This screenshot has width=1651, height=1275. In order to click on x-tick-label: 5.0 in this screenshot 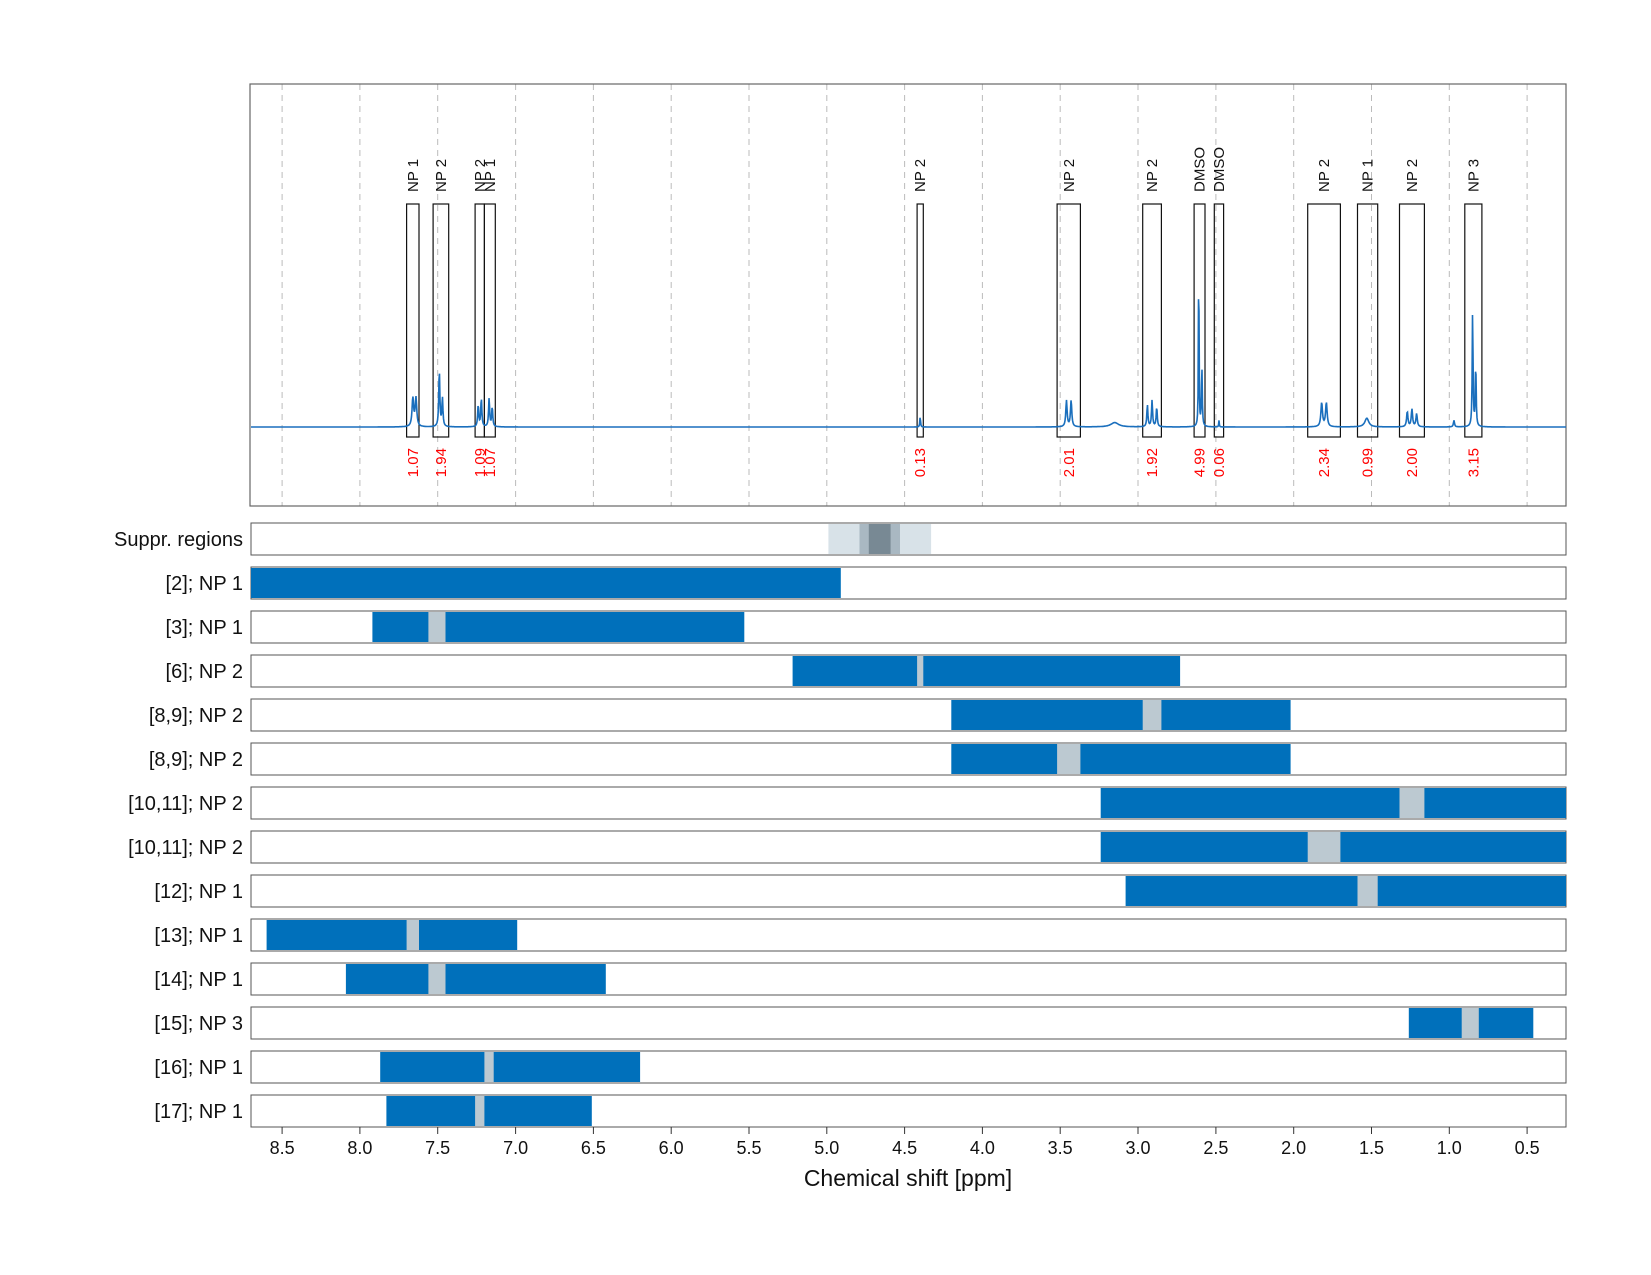, I will do `click(826, 1148)`.